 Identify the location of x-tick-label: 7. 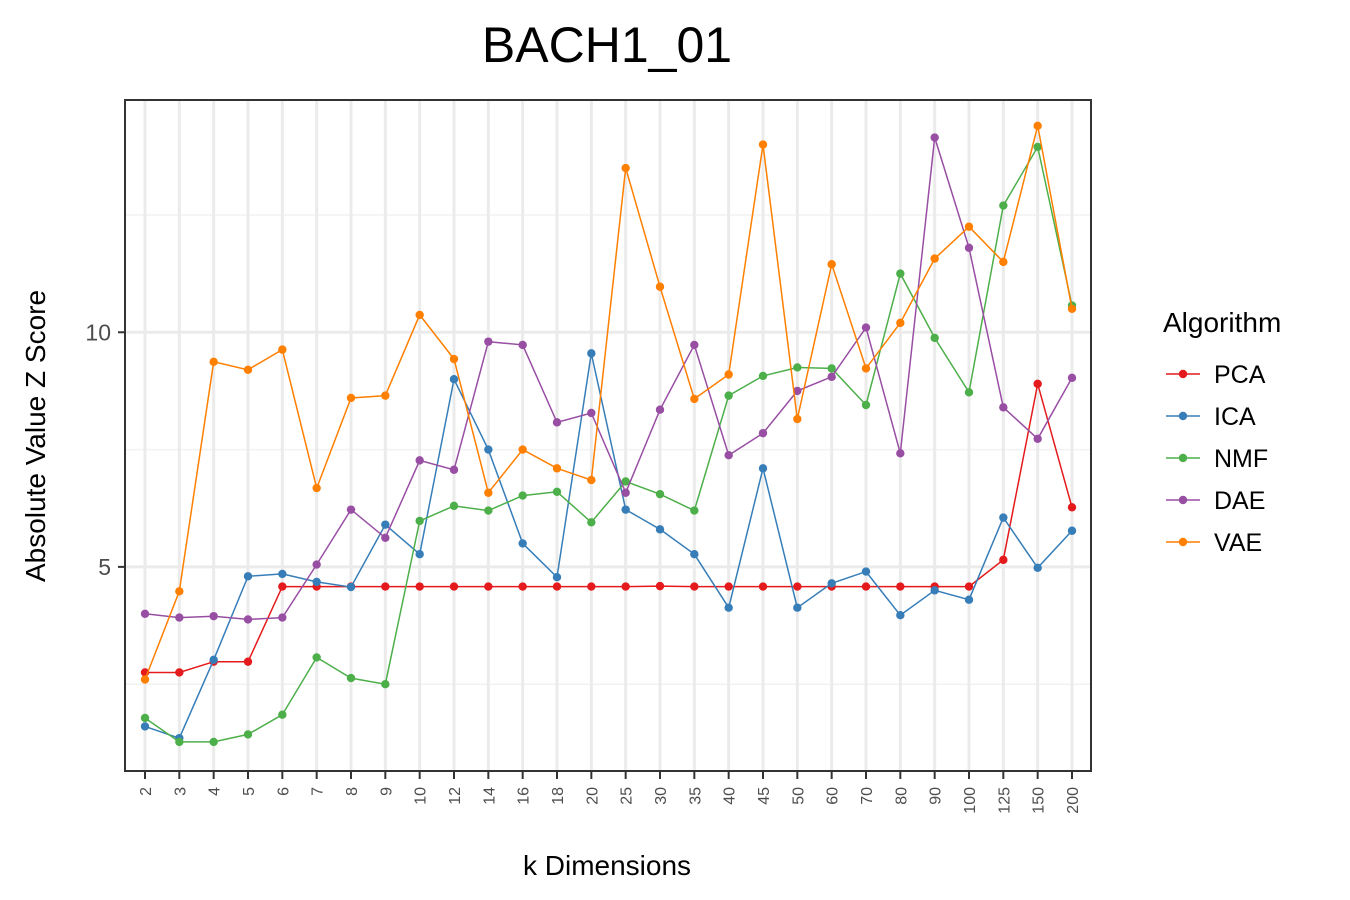
(318, 791).